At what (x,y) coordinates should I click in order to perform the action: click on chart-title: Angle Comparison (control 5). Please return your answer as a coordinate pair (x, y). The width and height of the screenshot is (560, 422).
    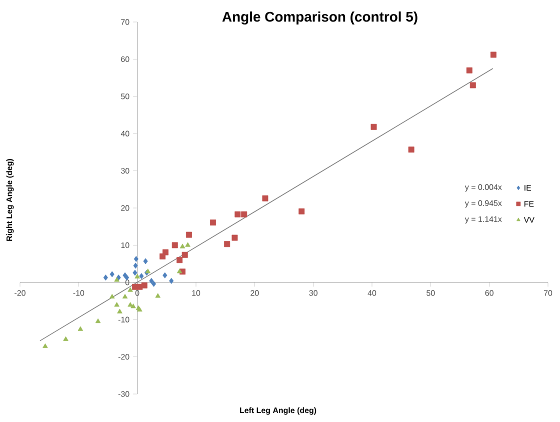
    Looking at the image, I should click on (320, 18).